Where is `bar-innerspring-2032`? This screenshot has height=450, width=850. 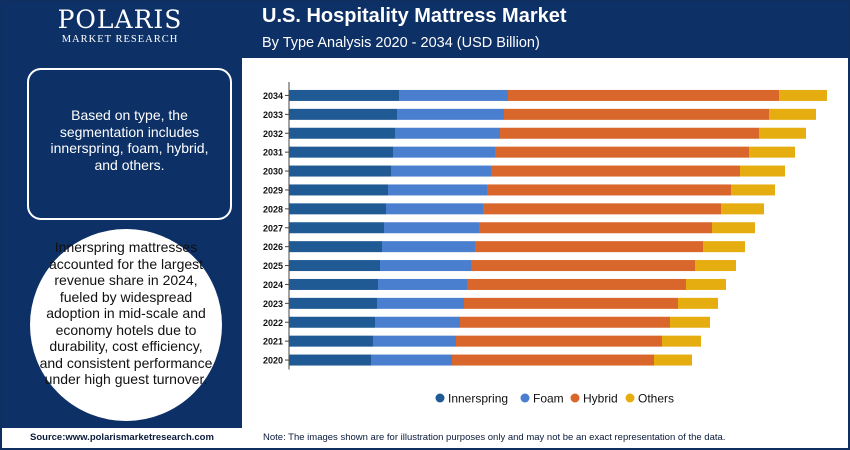 bar-innerspring-2032 is located at coordinates (342, 133).